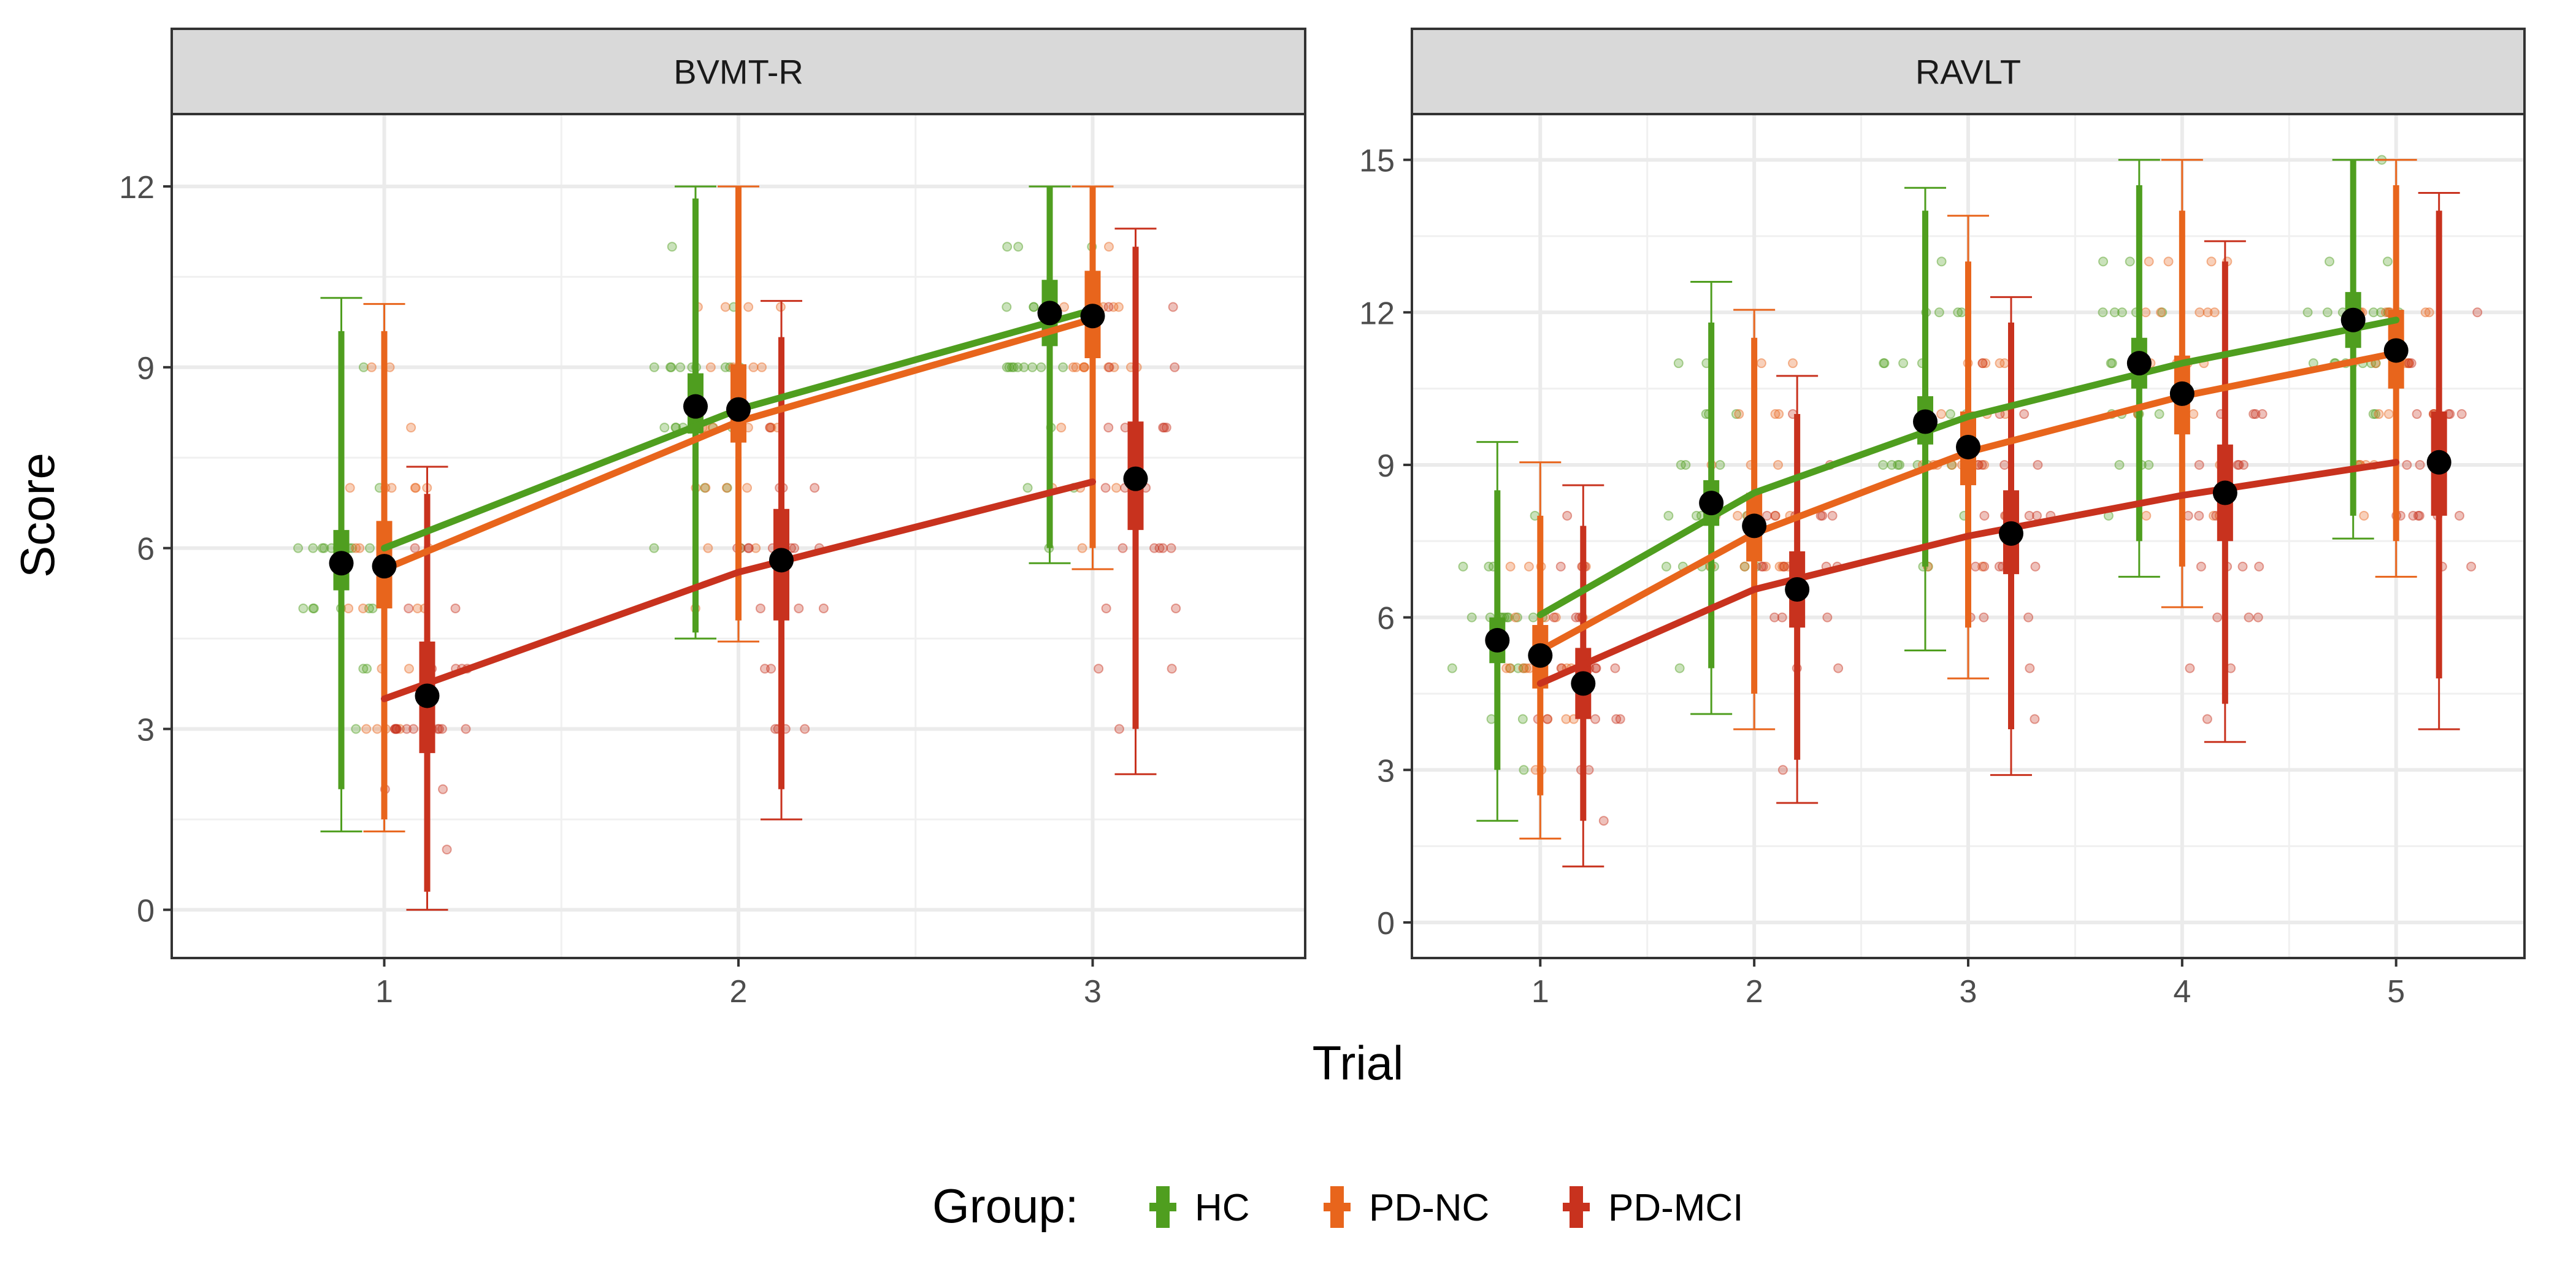 Image resolution: width=2576 pixels, height=1288 pixels. I want to click on x-tick-label: 1, so click(1540, 992).